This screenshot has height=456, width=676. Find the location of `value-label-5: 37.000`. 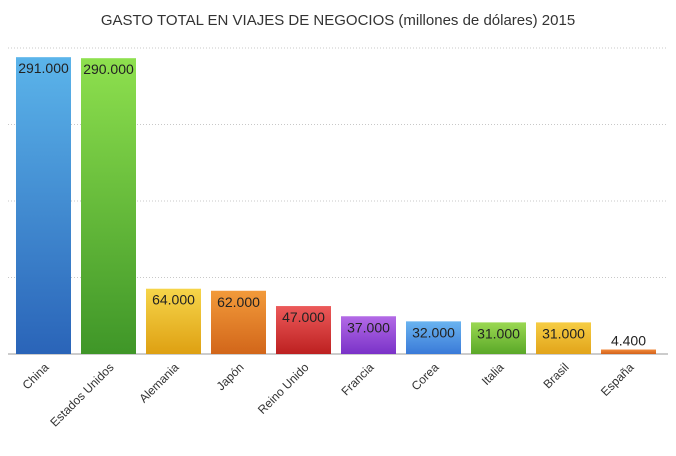

value-label-5: 37.000 is located at coordinates (368, 327).